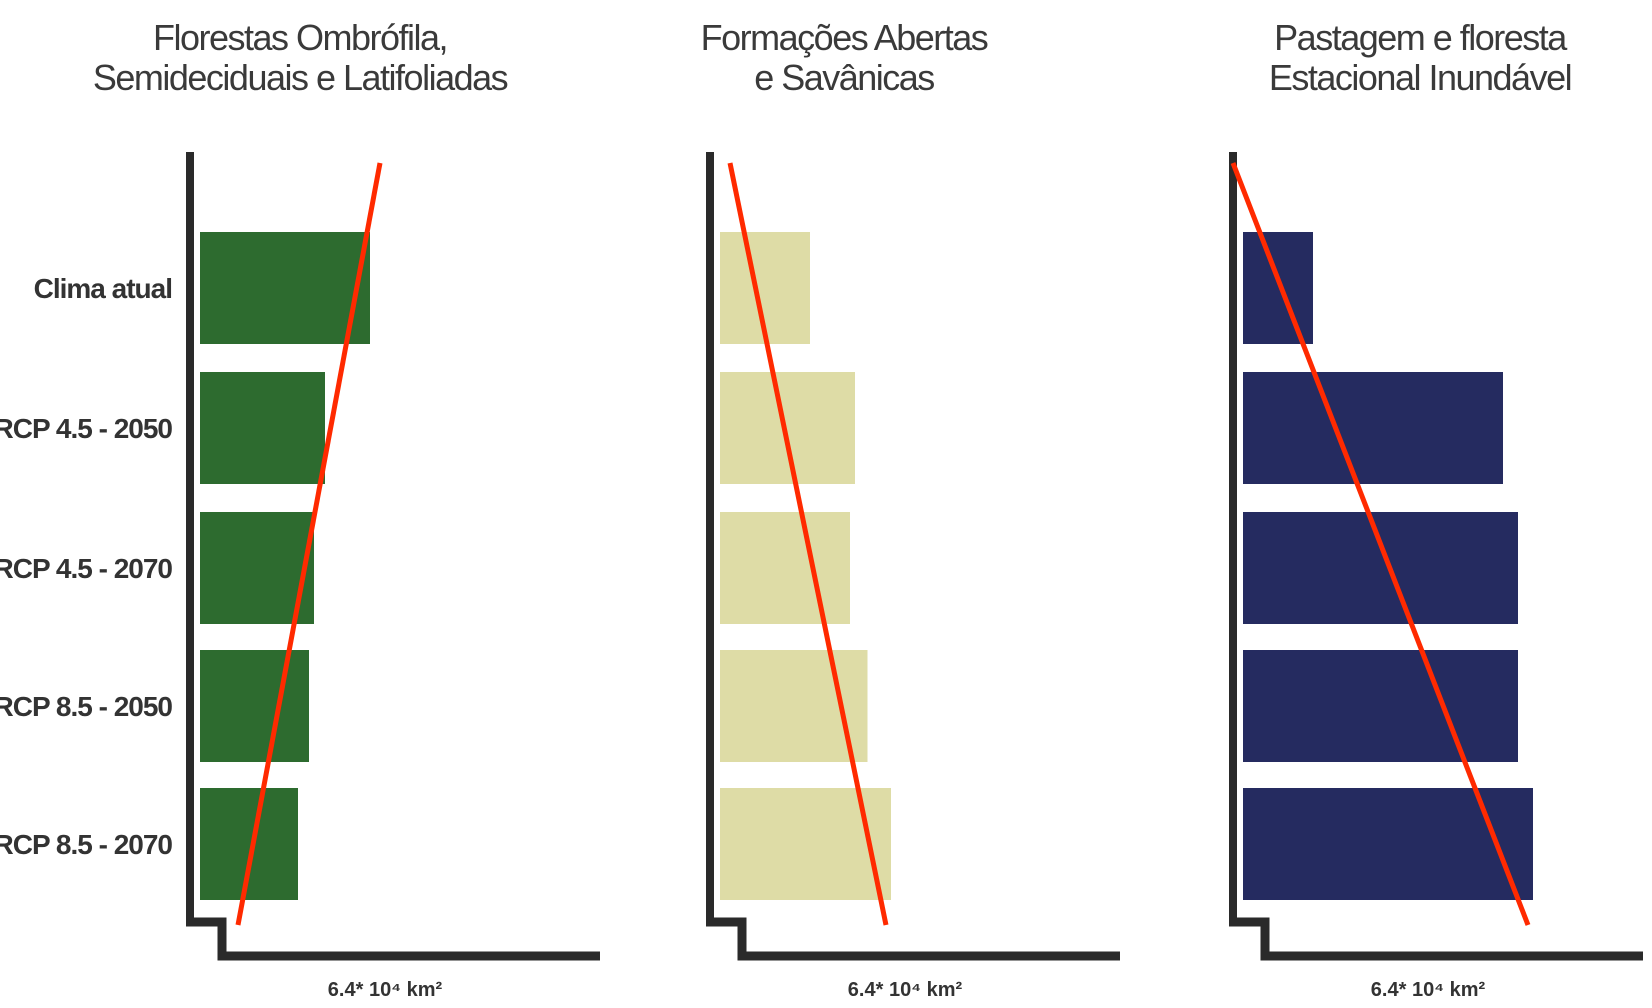 This screenshot has width=1652, height=1008. Describe the element at coordinates (844, 37) in the screenshot. I see `panel-title: Formações Abertas` at that location.